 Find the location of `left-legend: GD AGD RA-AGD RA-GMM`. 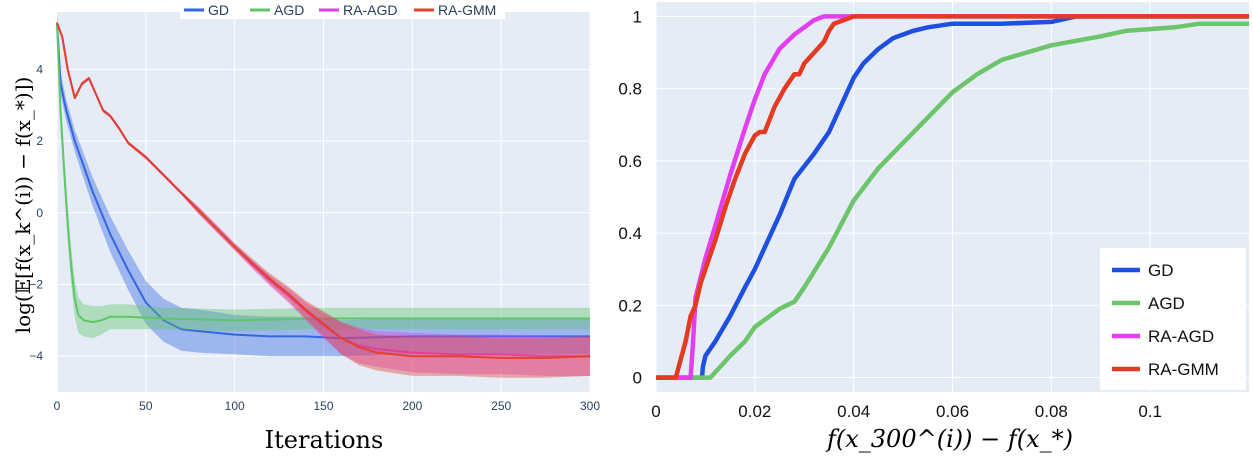

left-legend: GD AGD RA-AGD RA-GMM is located at coordinates (342, 9).